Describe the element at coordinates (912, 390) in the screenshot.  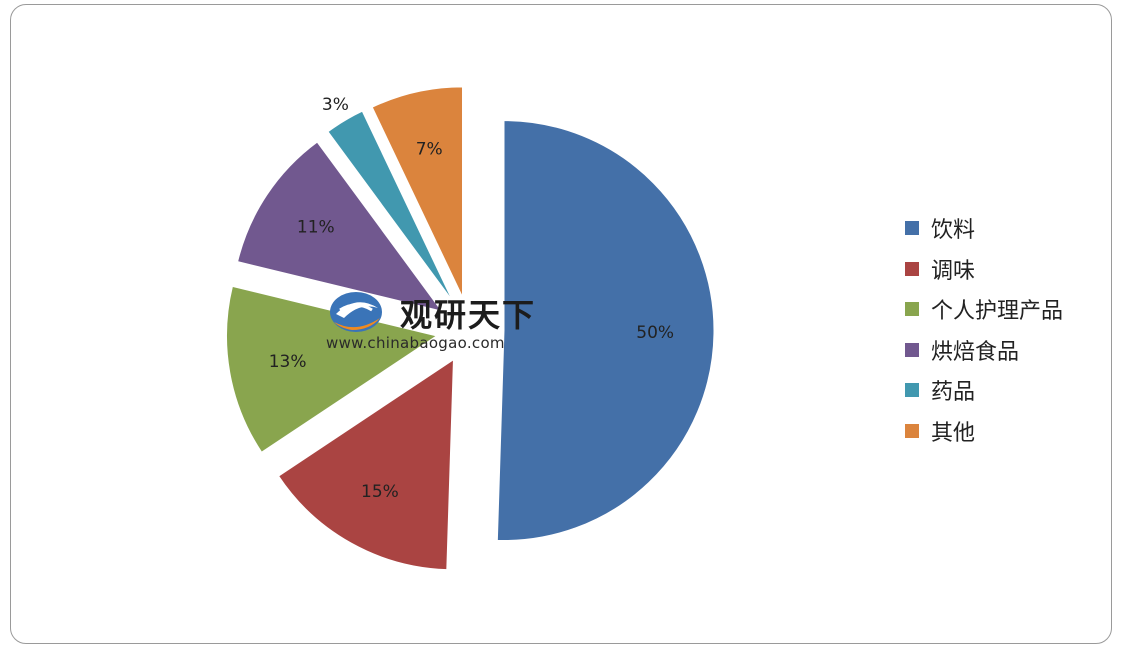
I see `legend-swatch-medicine` at that location.